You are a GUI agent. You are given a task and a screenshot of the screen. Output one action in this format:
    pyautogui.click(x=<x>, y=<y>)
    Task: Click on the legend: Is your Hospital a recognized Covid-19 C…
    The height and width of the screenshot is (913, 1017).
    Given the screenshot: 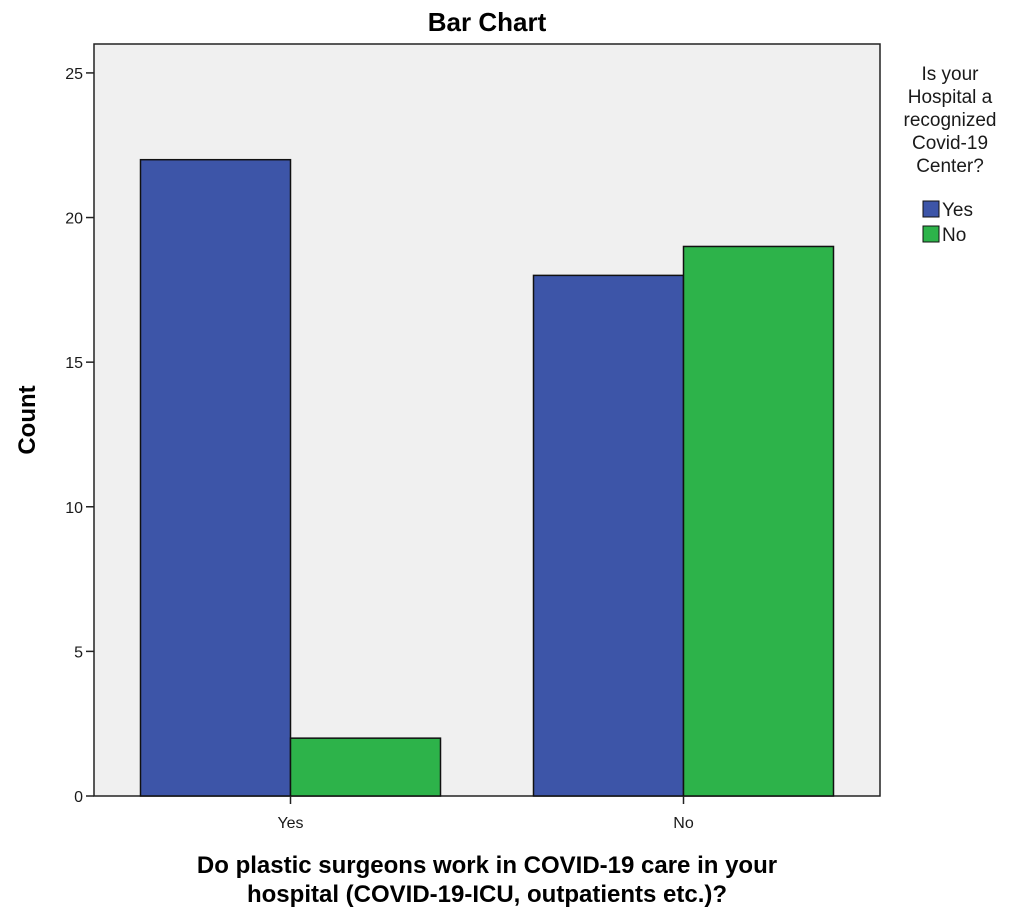 What is the action you would take?
    pyautogui.click(x=950, y=155)
    